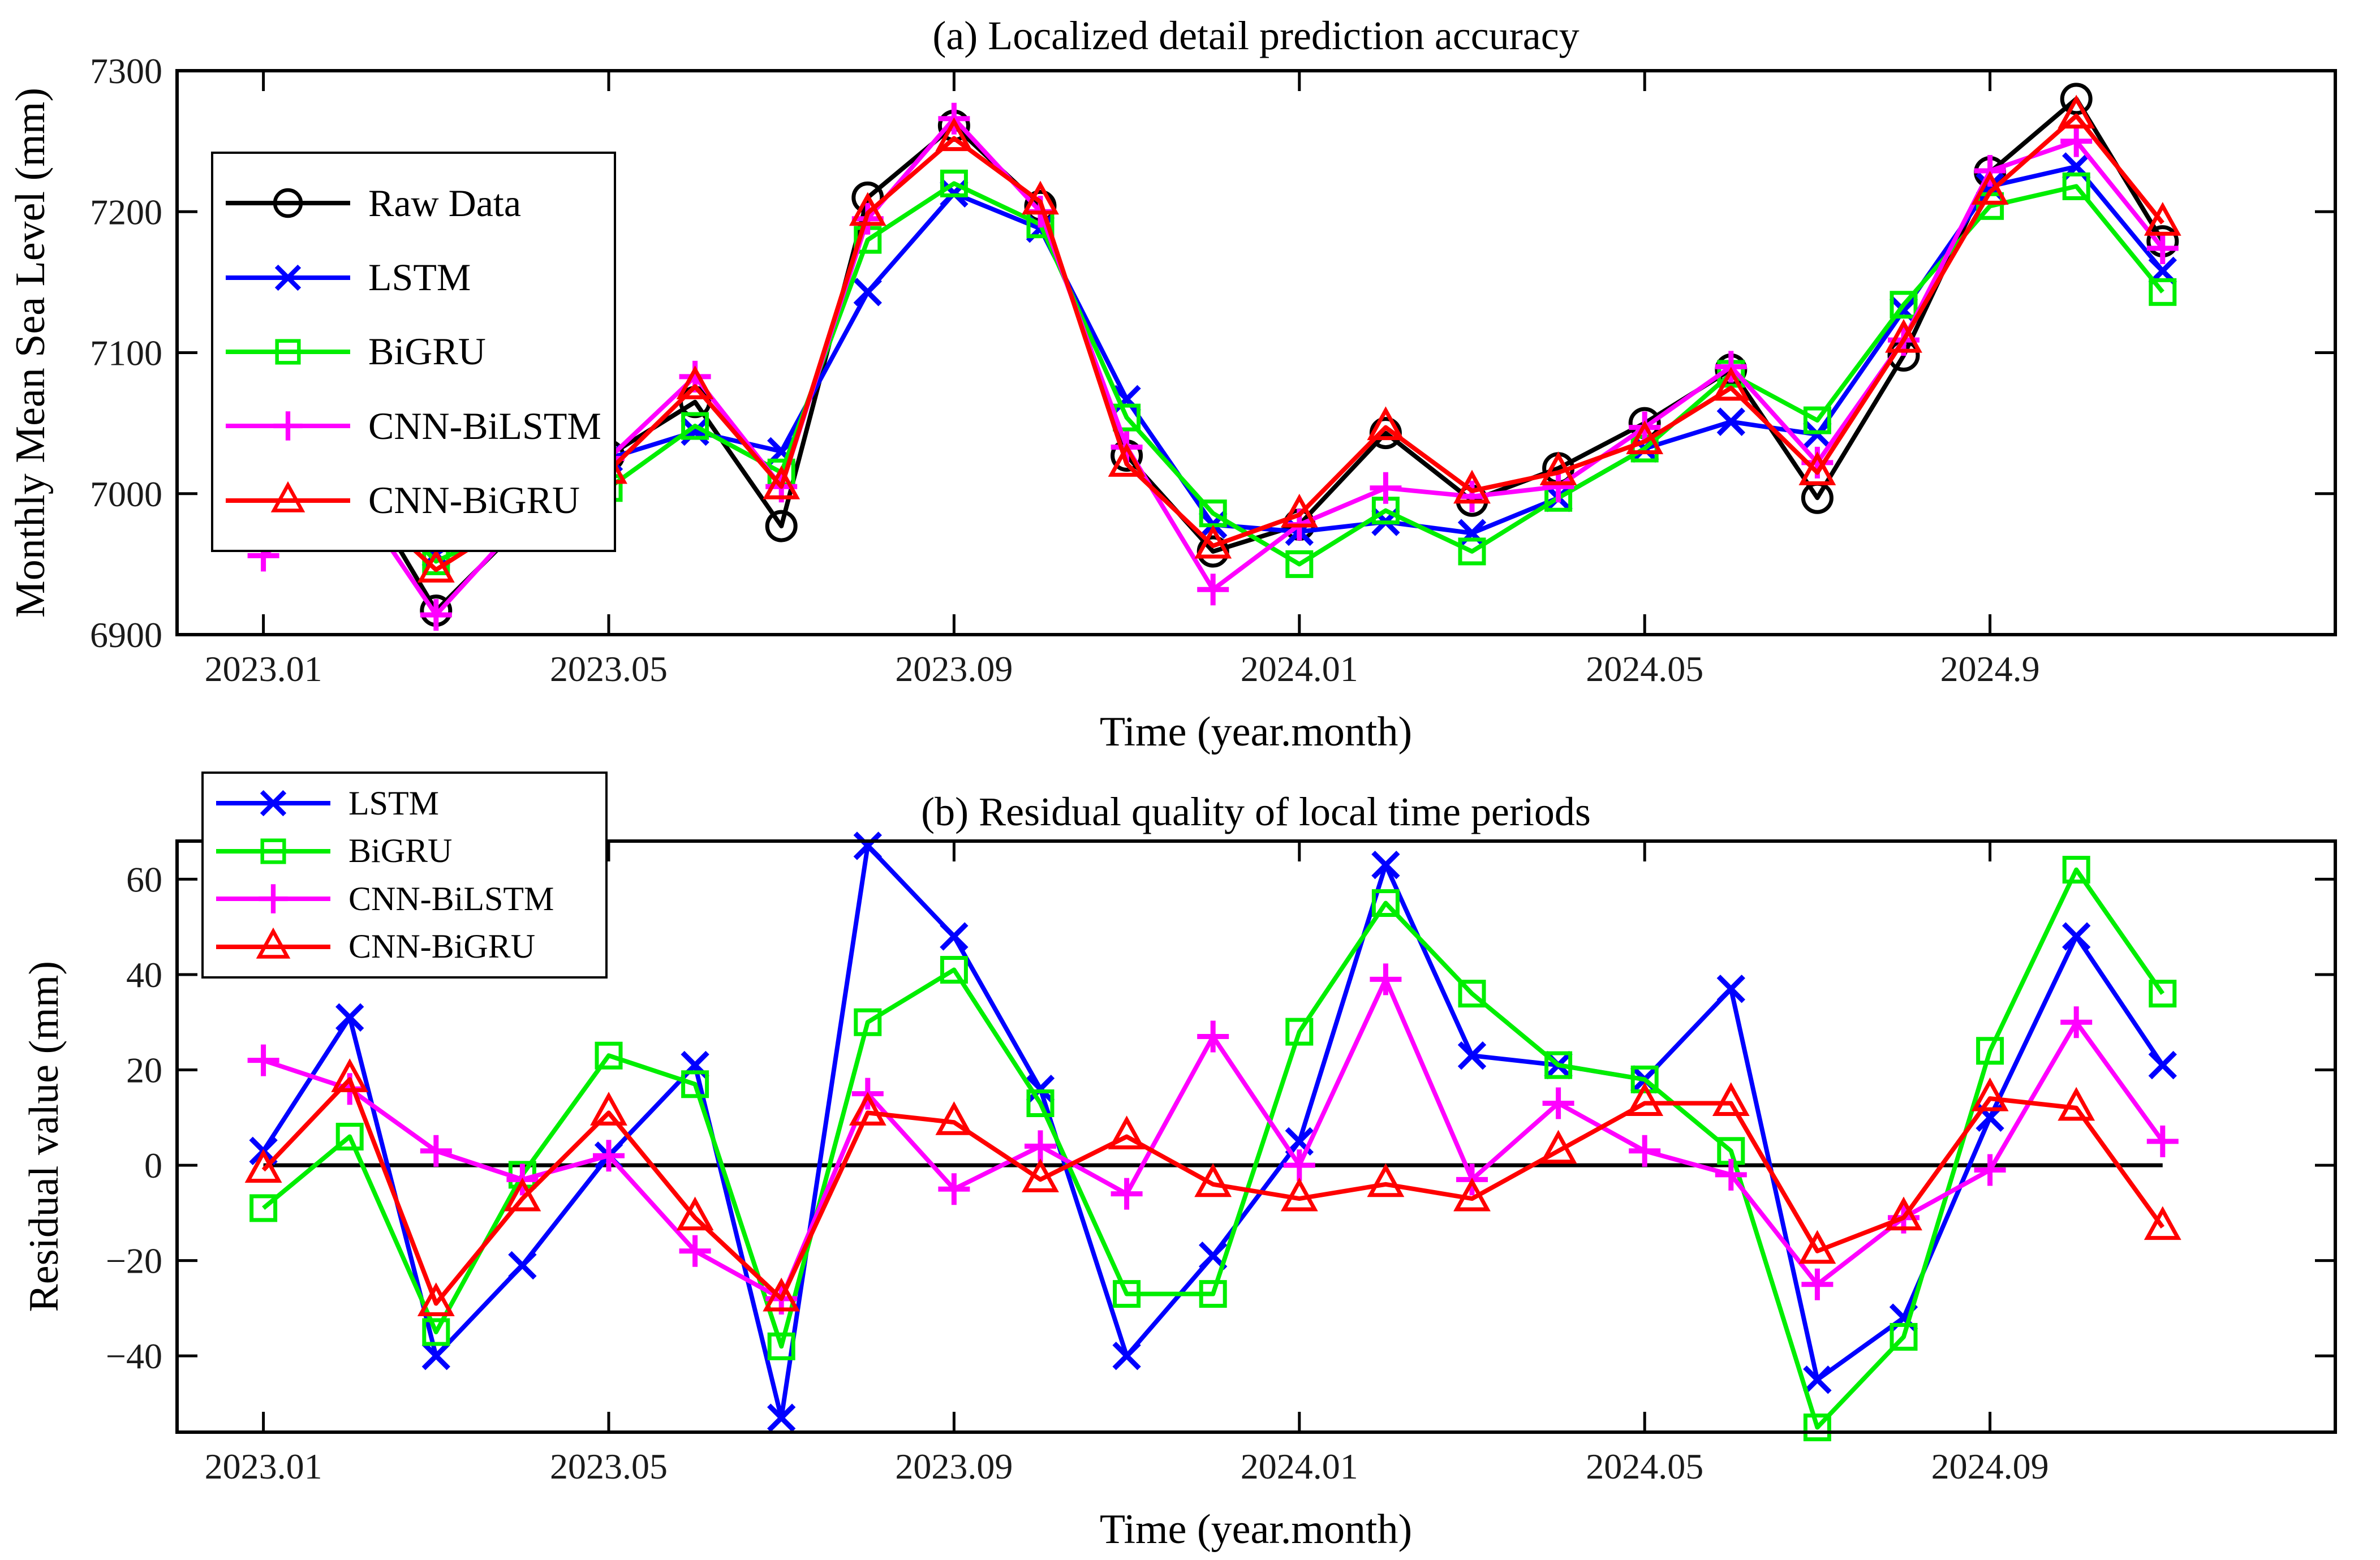  I want to click on legend-subplot-a: Raw Data LSTM BiGRU CNN-BiLSTM CNN-BiGRU, so click(413, 352).